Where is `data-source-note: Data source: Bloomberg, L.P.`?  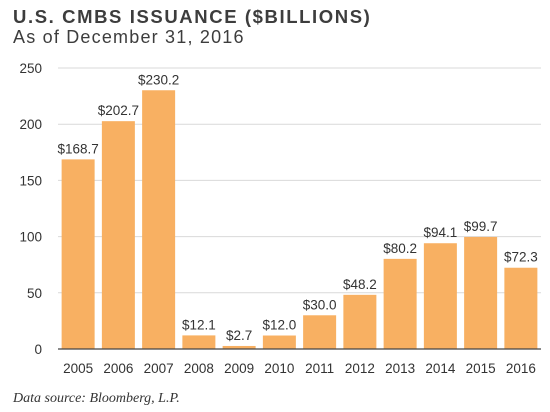
data-source-note: Data source: Bloomberg, L.P. is located at coordinates (96, 398).